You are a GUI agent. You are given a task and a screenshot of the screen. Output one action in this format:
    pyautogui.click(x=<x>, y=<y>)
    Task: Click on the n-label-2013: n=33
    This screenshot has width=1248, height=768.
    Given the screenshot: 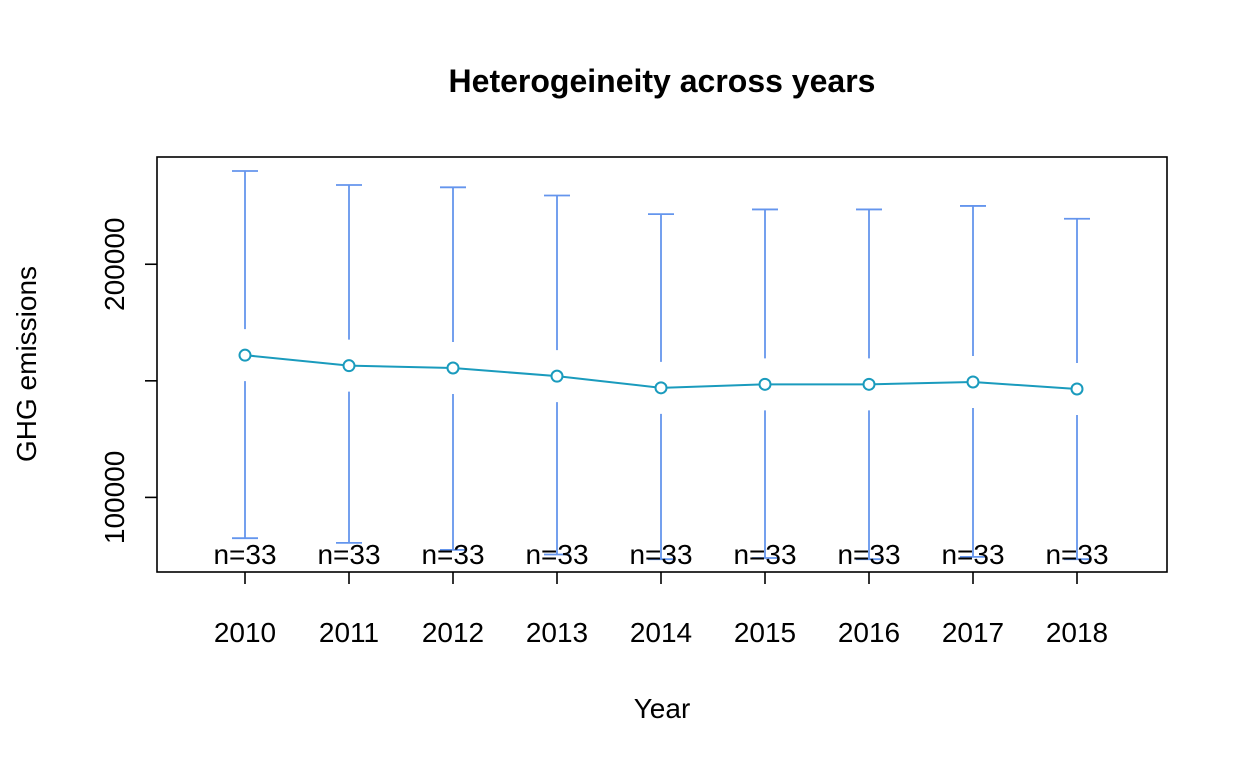 What is the action you would take?
    pyautogui.click(x=556, y=554)
    